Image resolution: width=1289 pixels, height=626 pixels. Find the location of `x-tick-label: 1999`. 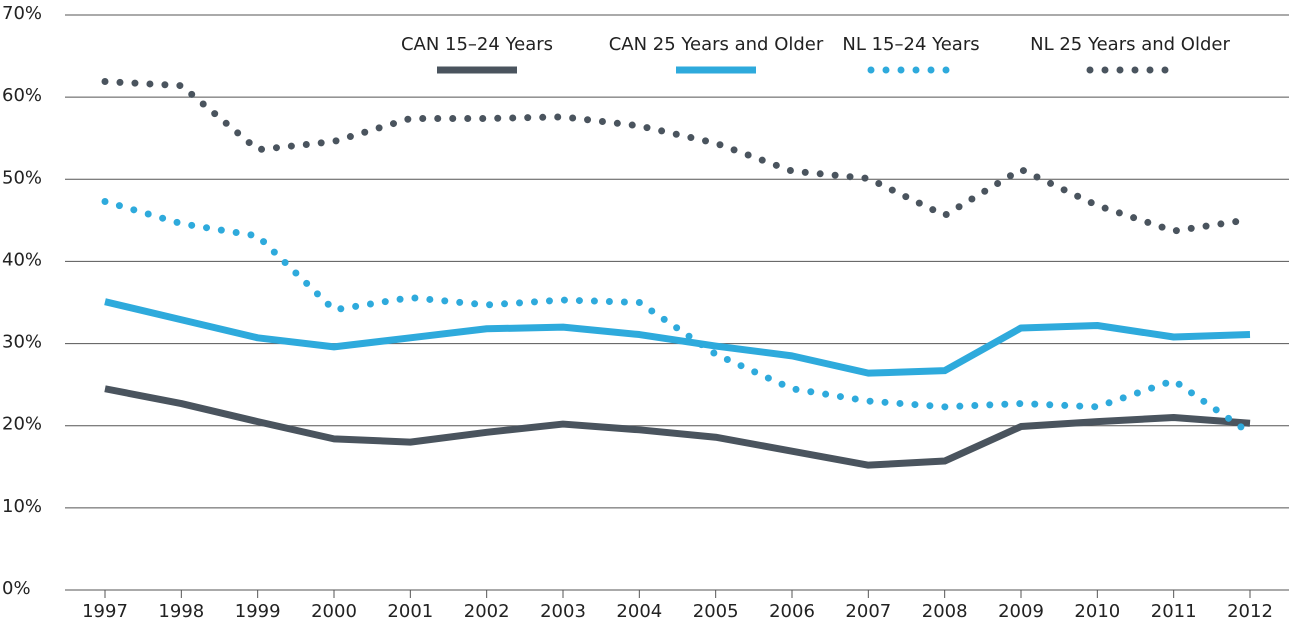

x-tick-label: 1999 is located at coordinates (258, 611).